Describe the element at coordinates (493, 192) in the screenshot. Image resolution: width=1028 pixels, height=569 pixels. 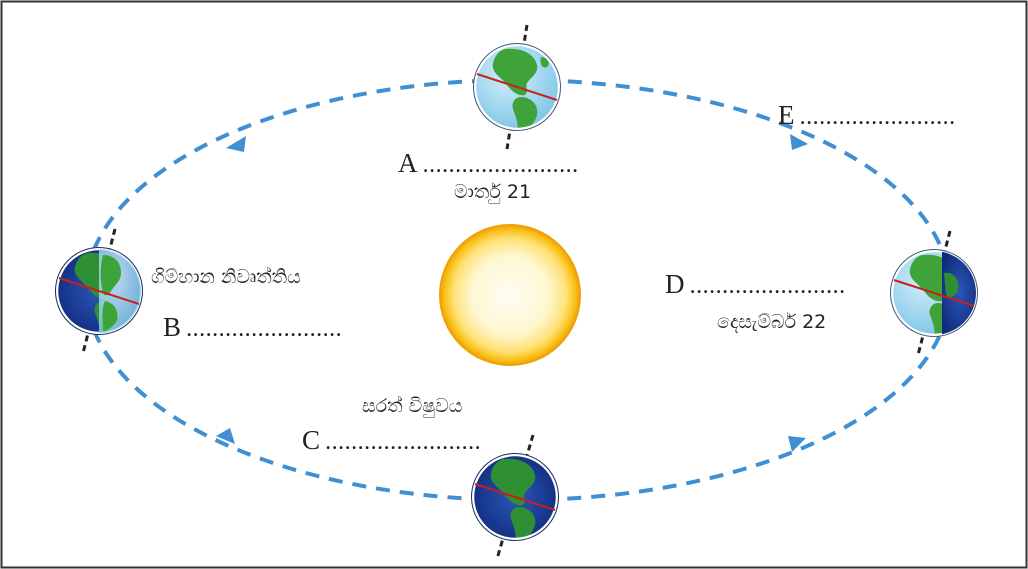
I see `caption-march: මාර්තු 21` at that location.